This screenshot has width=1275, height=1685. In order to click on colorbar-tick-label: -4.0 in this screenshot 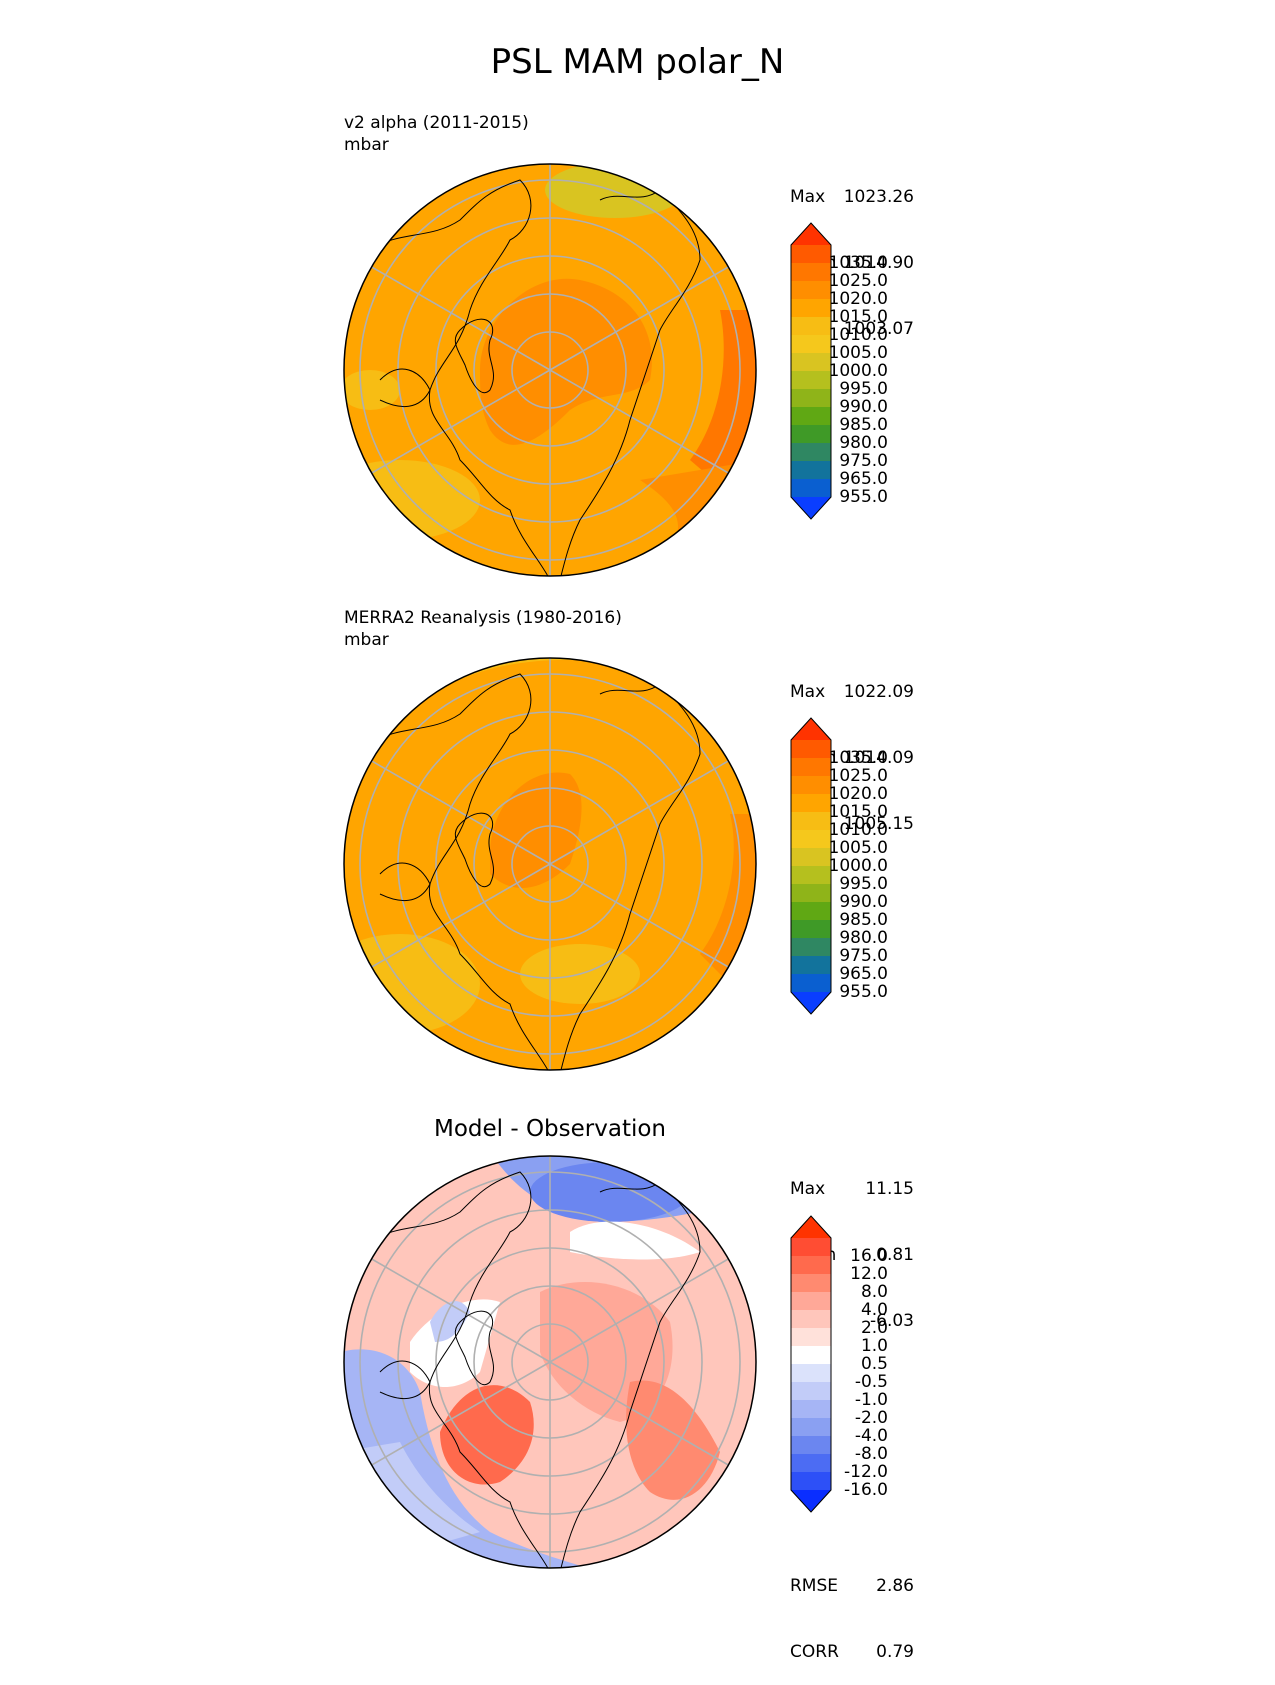, I will do `click(871, 1436)`.